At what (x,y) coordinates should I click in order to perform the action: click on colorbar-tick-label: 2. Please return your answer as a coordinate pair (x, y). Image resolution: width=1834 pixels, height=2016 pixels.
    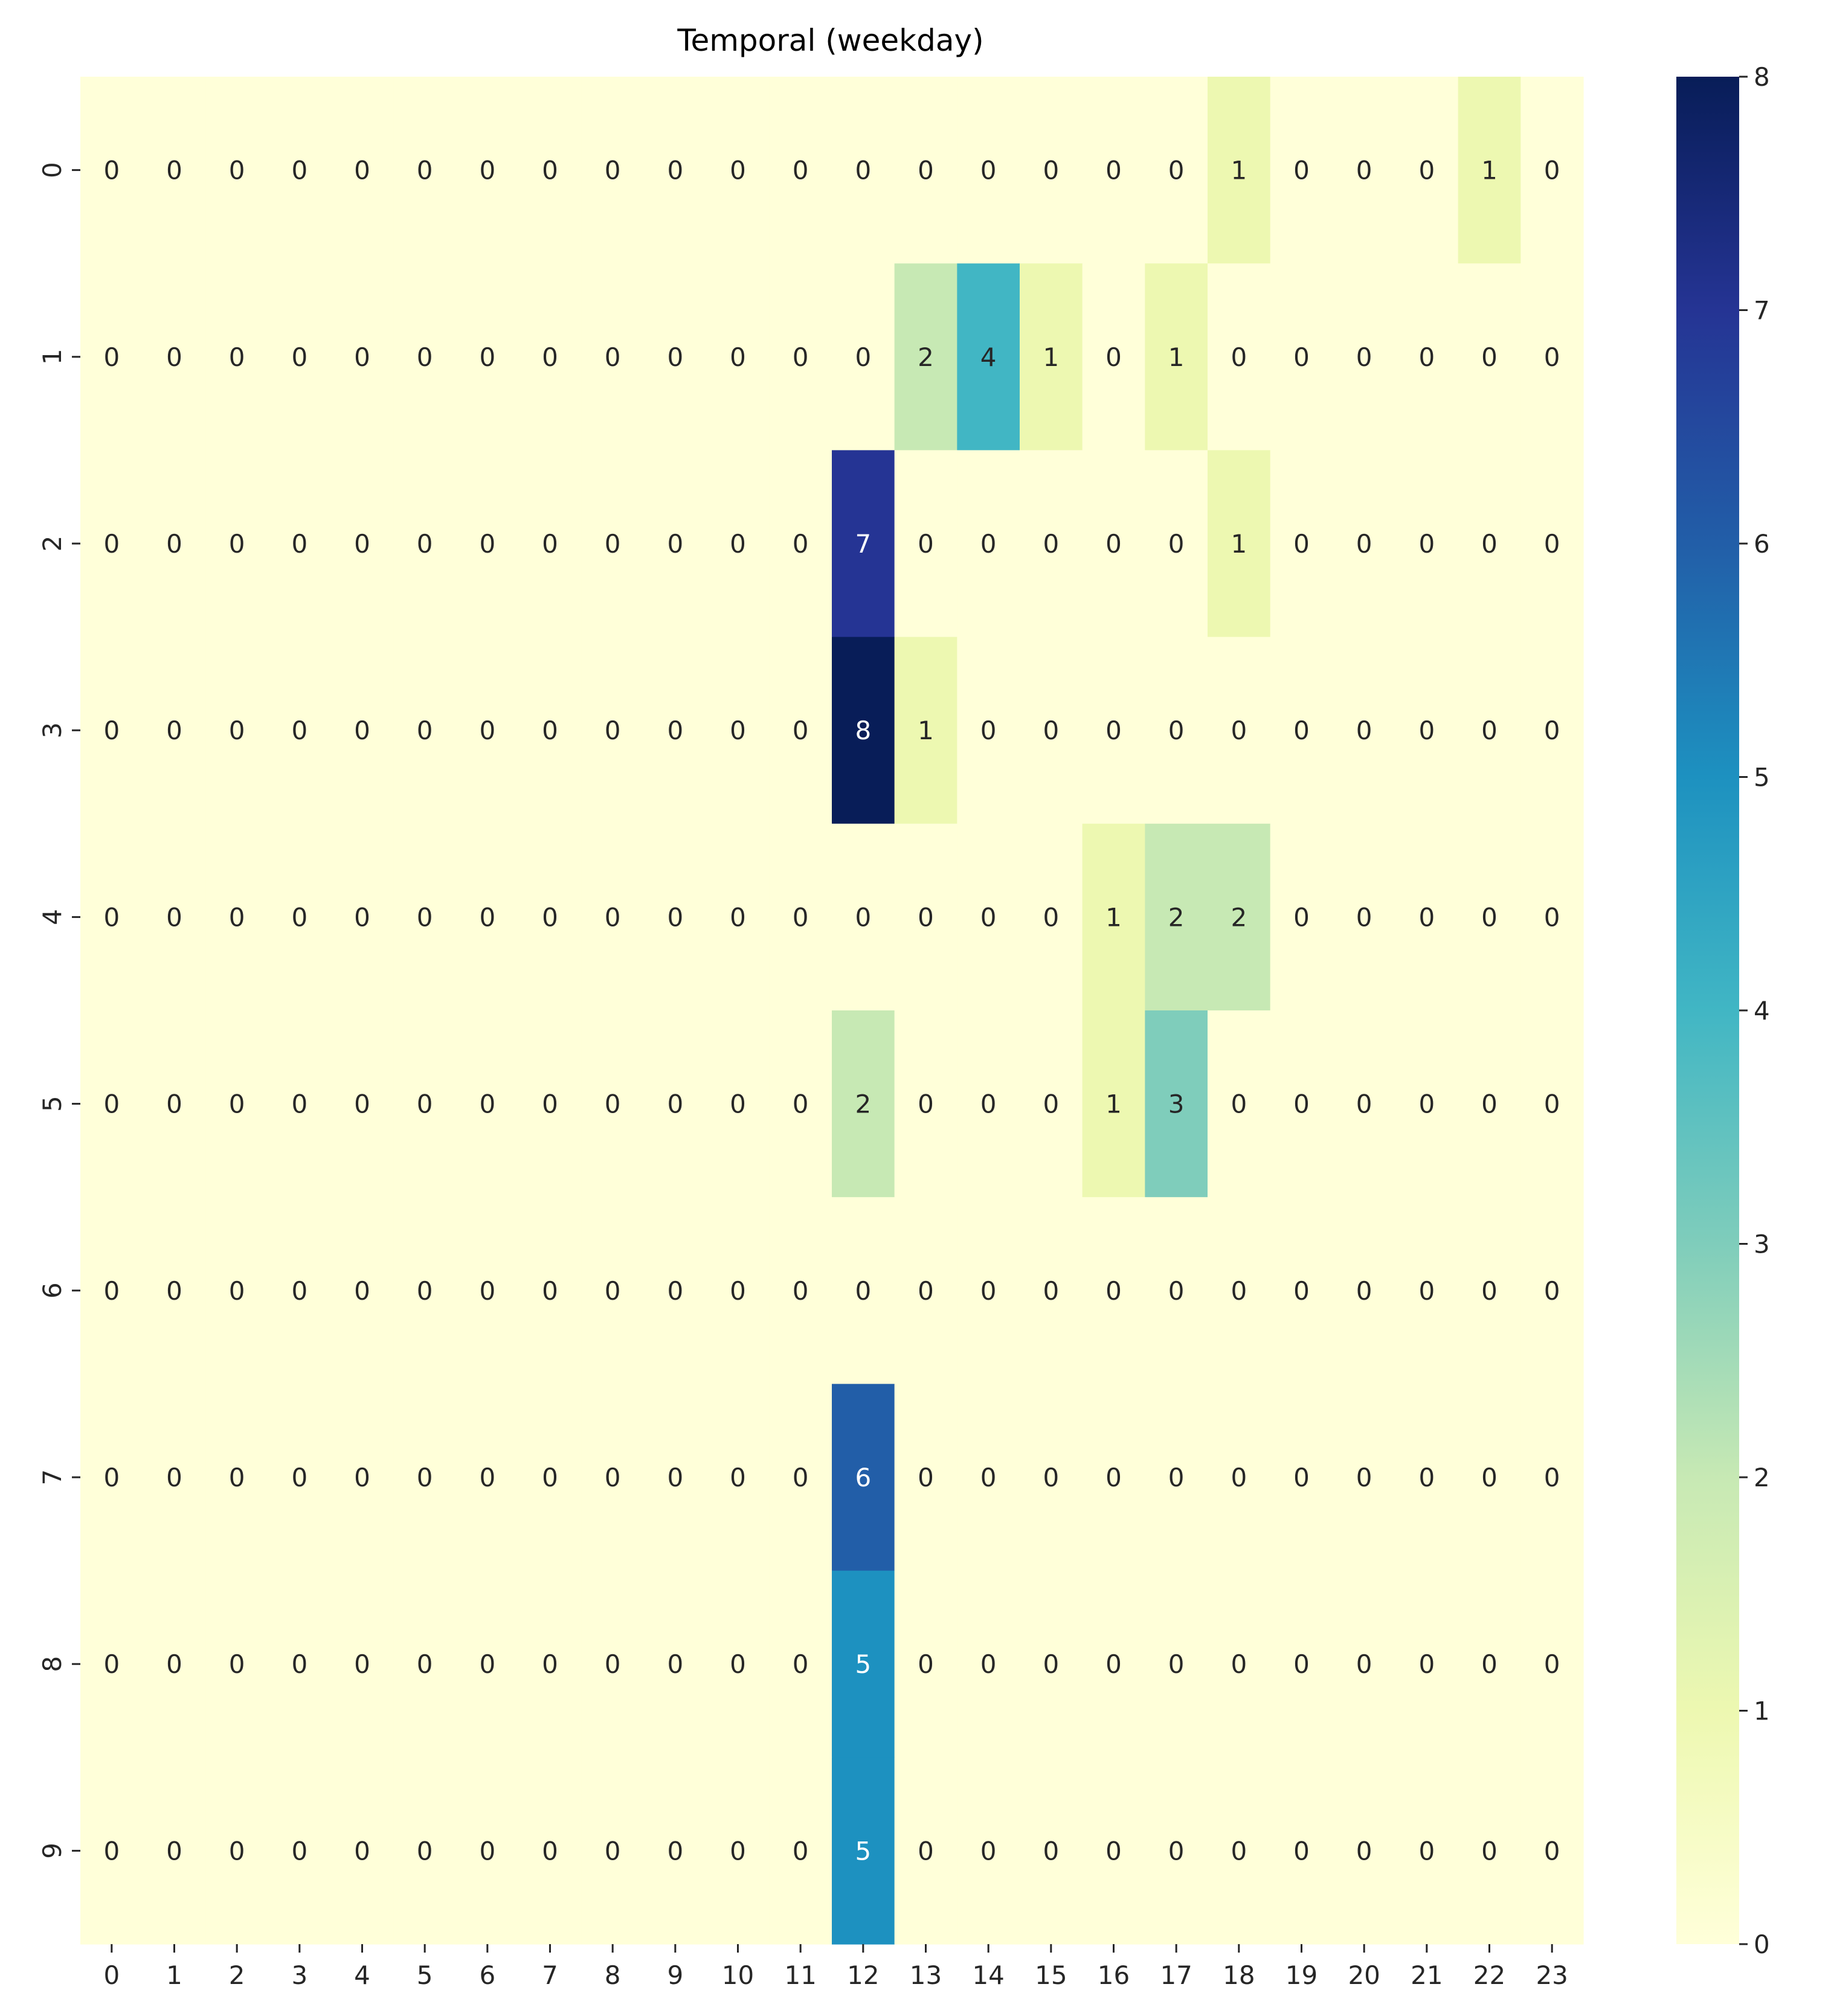
    Looking at the image, I should click on (1762, 1477).